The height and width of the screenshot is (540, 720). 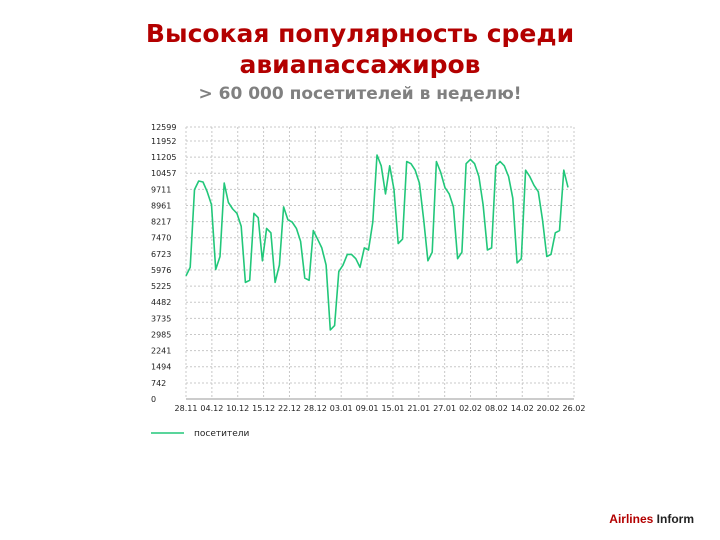 I want to click on y-tick-label: 6723, so click(x=161, y=254).